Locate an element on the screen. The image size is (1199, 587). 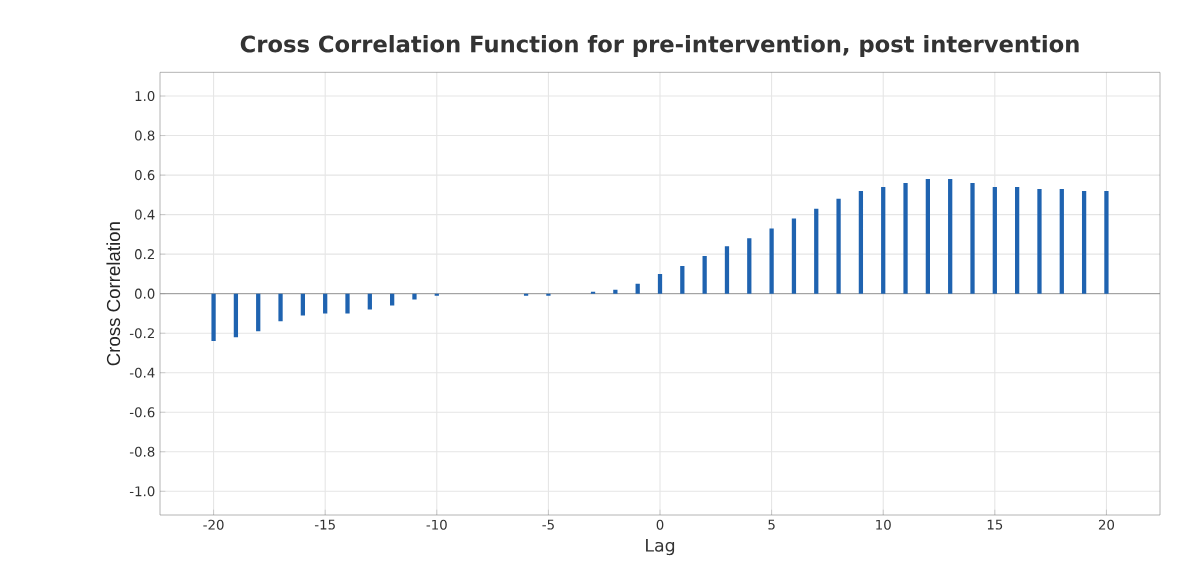
chart-title: Cross Correlation Function for pre-intervention, post intervention is located at coordinates (659, 46).